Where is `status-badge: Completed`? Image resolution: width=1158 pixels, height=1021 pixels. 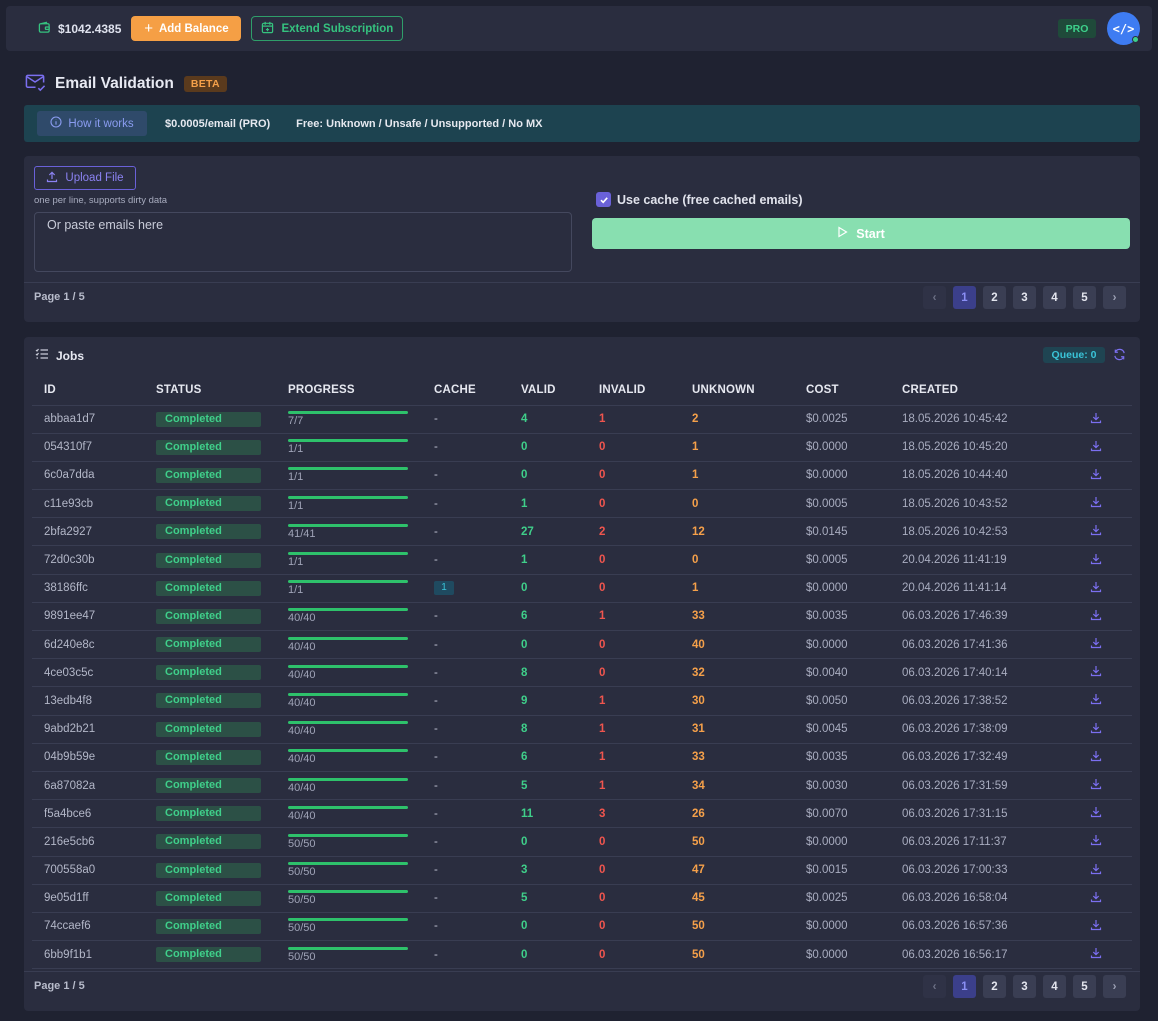
status-badge: Completed is located at coordinates (208, 757).